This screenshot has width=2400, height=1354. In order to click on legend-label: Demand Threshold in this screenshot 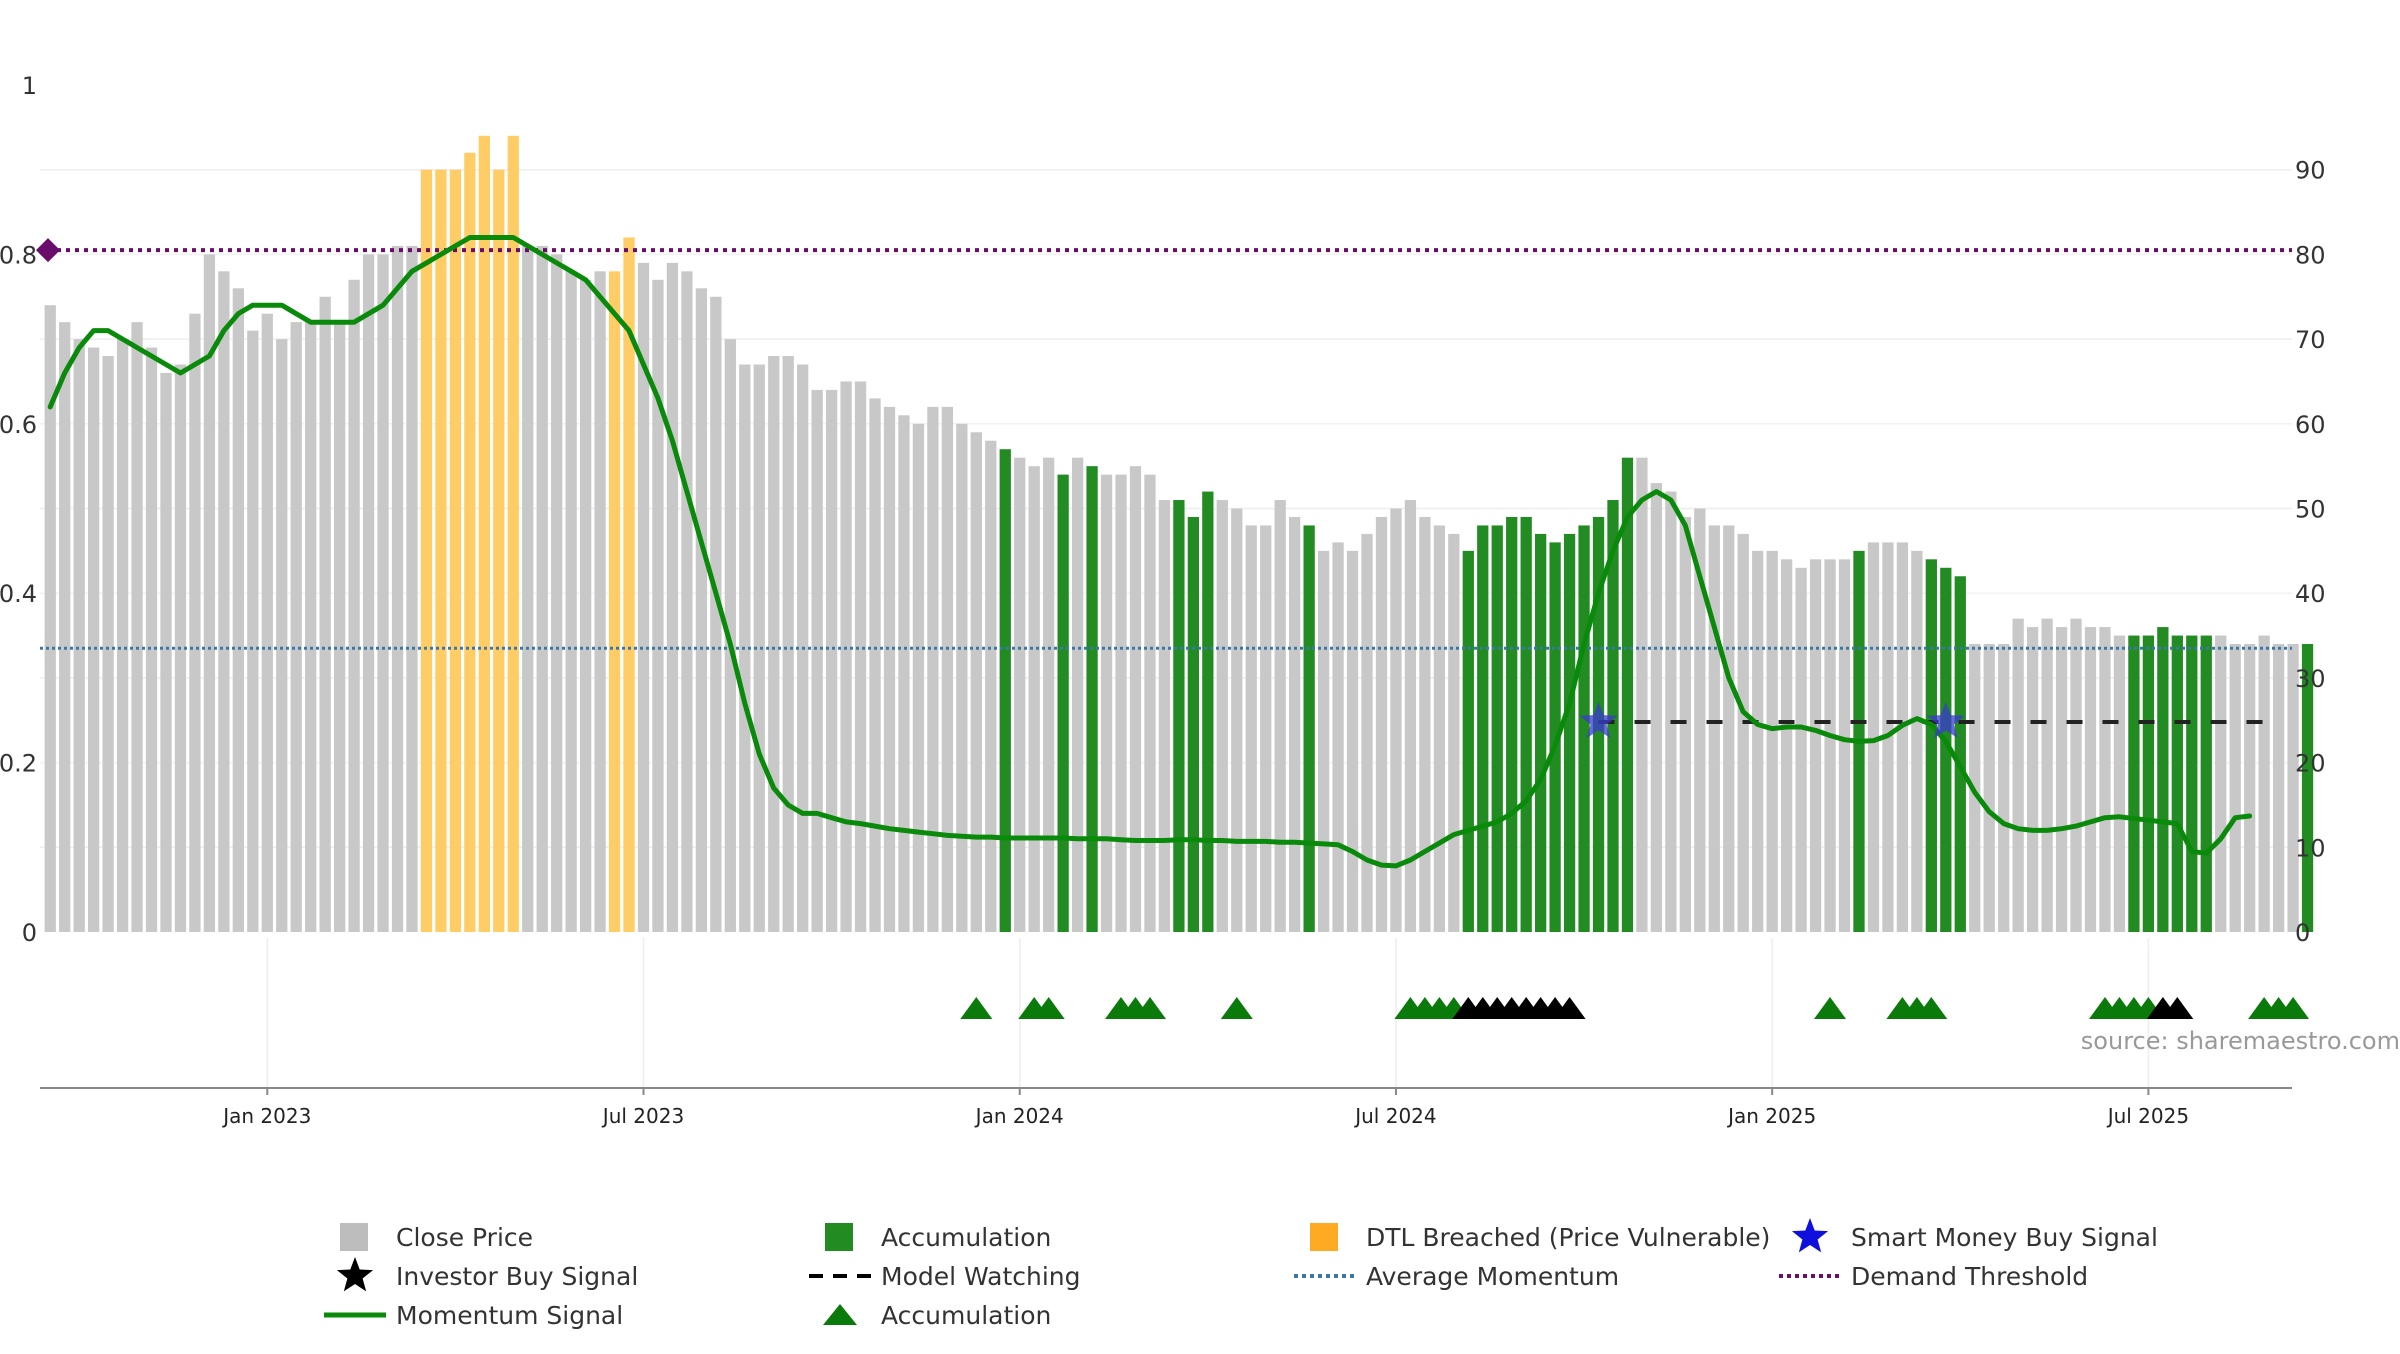, I will do `click(1969, 1276)`.